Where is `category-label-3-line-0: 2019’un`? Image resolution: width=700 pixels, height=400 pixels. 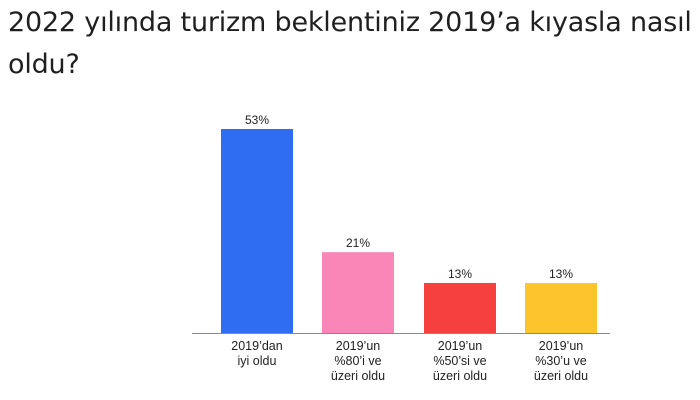
category-label-3-line-0: 2019’un is located at coordinates (561, 346).